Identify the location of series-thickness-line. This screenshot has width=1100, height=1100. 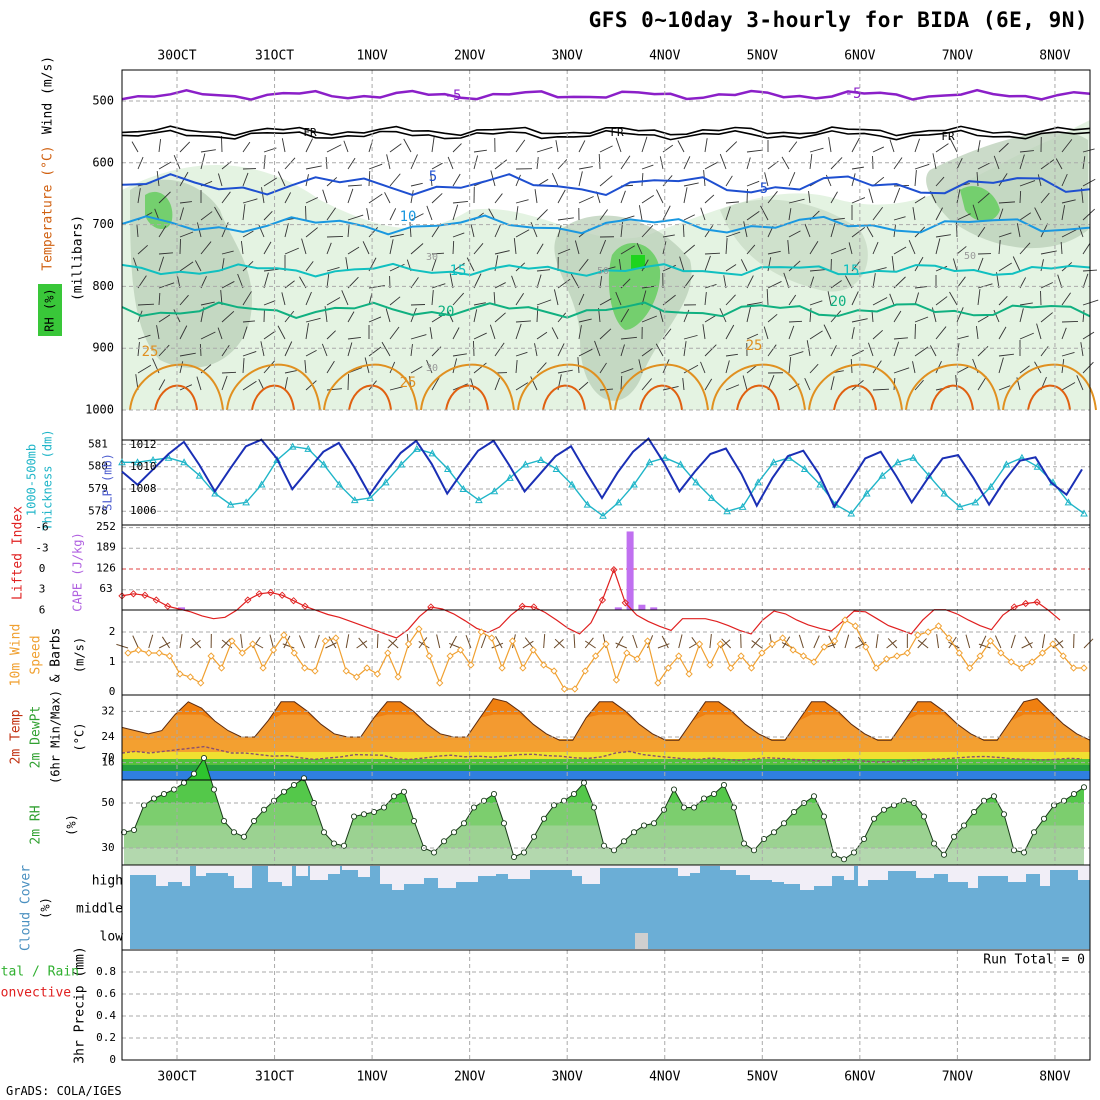
(603, 481).